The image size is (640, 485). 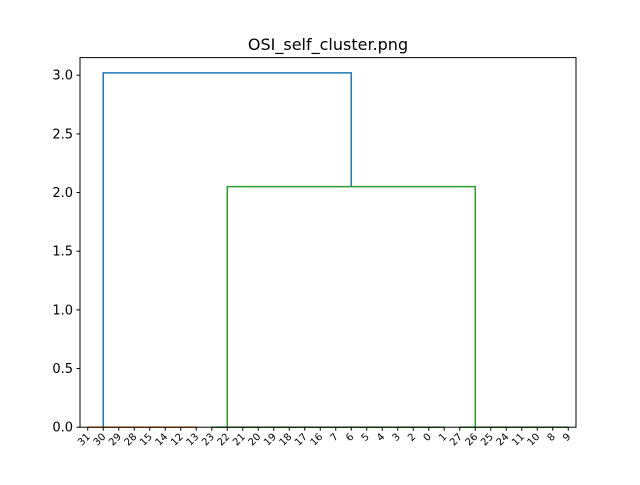 I want to click on y-tick-label: 2.5, so click(x=62, y=134).